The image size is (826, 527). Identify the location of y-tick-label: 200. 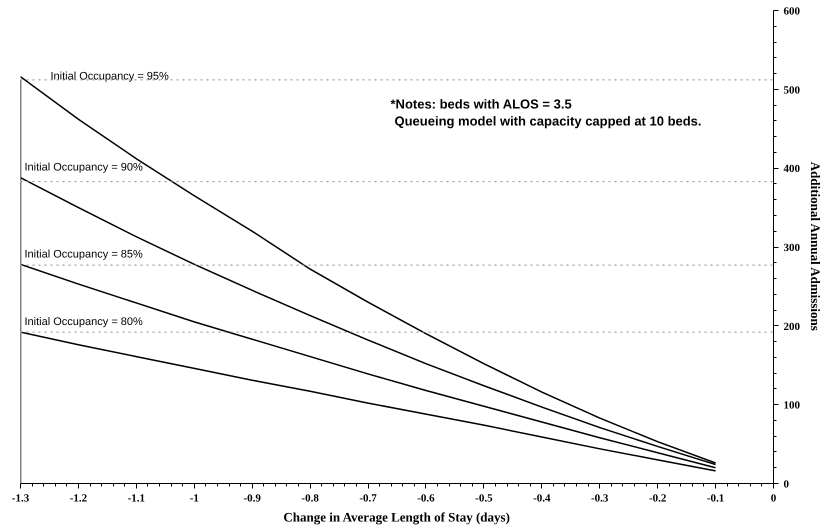
(792, 326).